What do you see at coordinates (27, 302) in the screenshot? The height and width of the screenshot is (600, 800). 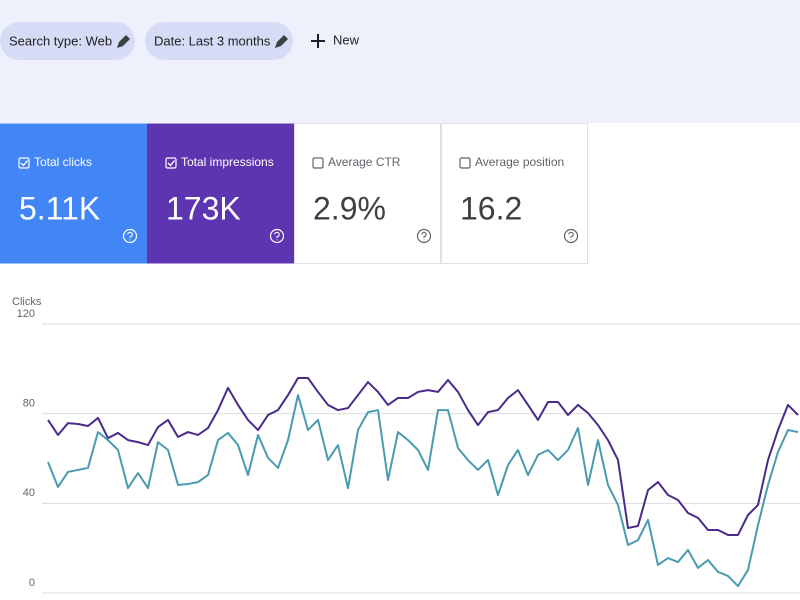 I see `y-axis-title: Clicks` at bounding box center [27, 302].